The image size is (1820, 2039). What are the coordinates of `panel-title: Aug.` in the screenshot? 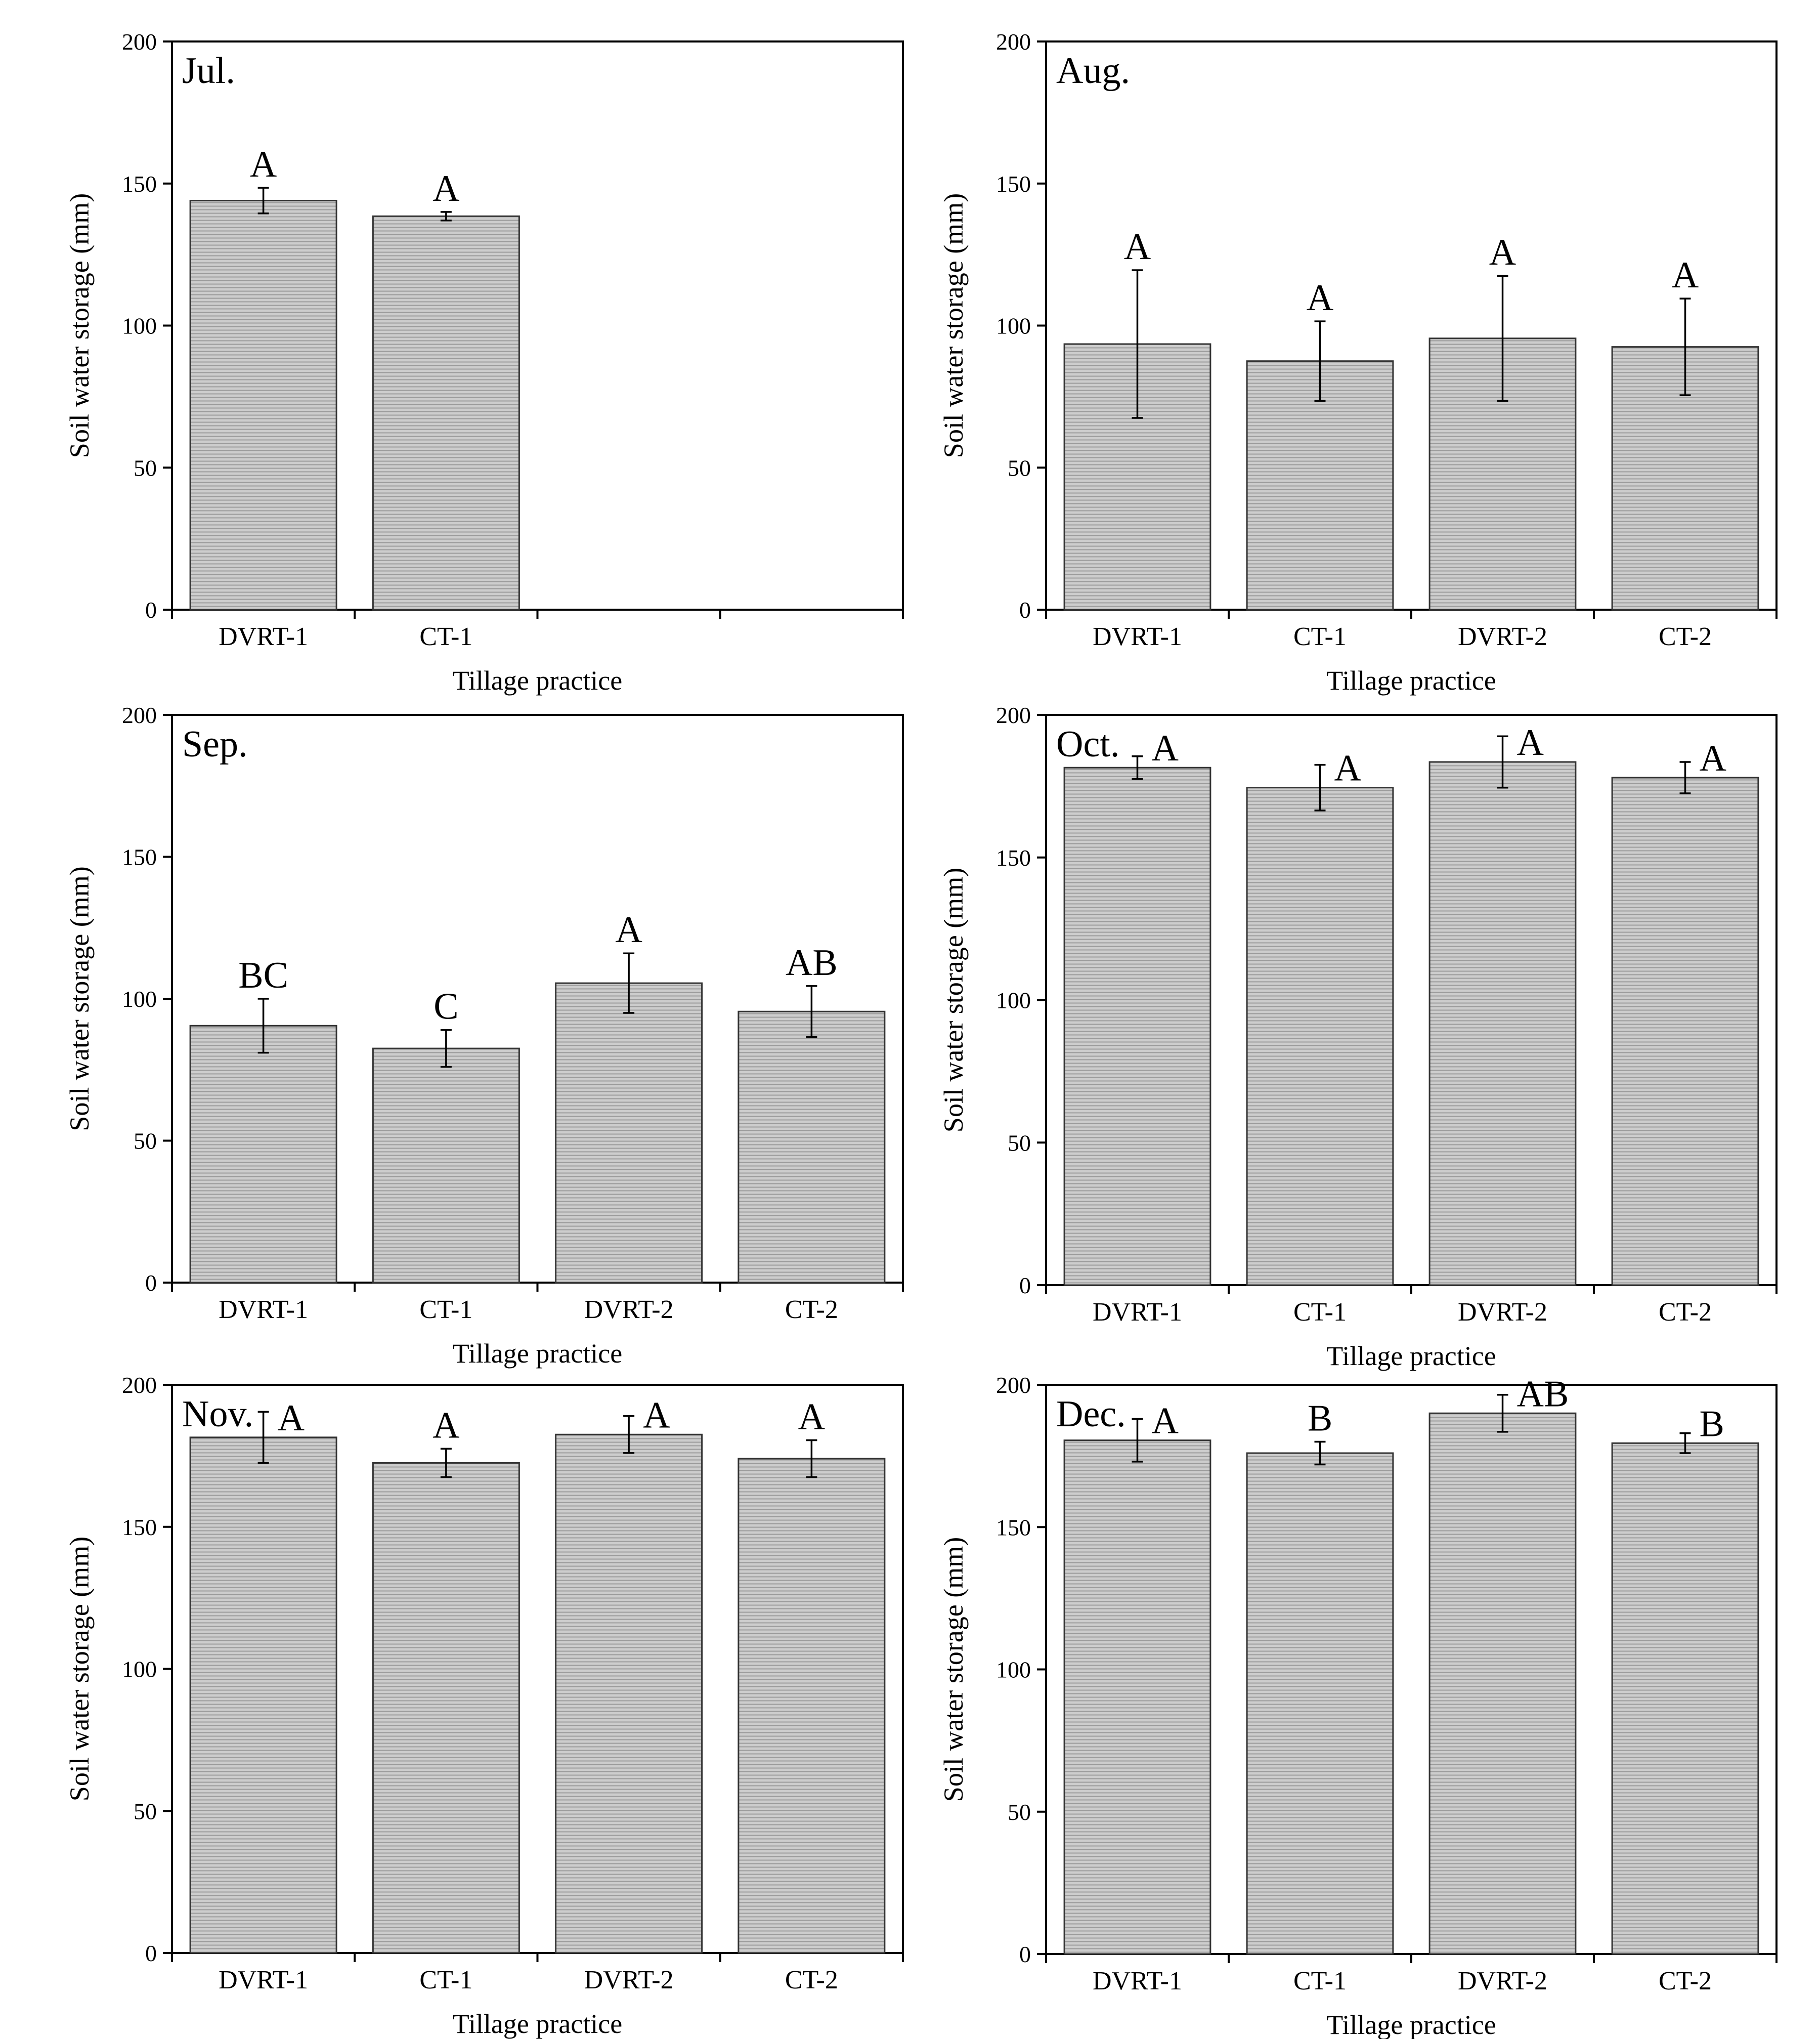 It's located at (1093, 71).